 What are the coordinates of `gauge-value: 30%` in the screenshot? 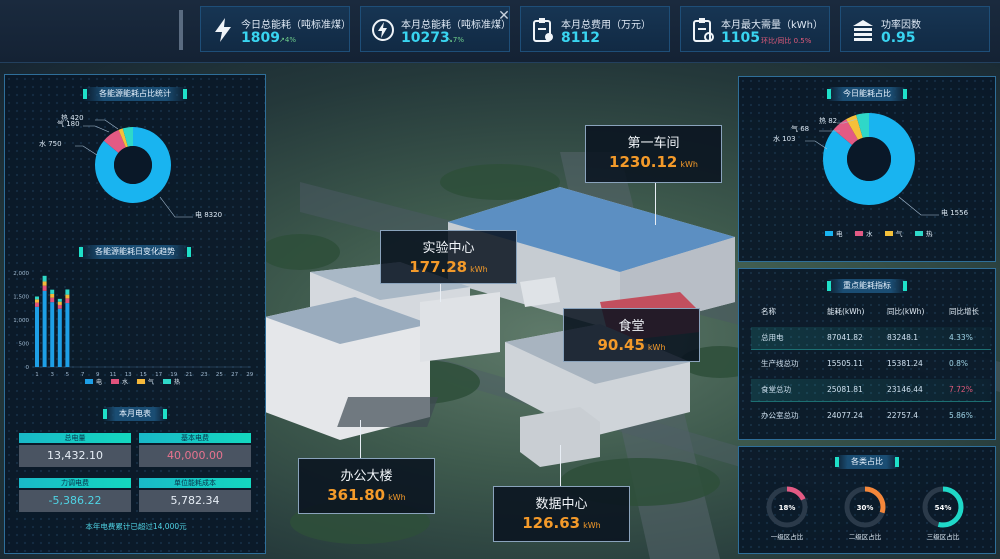 It's located at (865, 508).